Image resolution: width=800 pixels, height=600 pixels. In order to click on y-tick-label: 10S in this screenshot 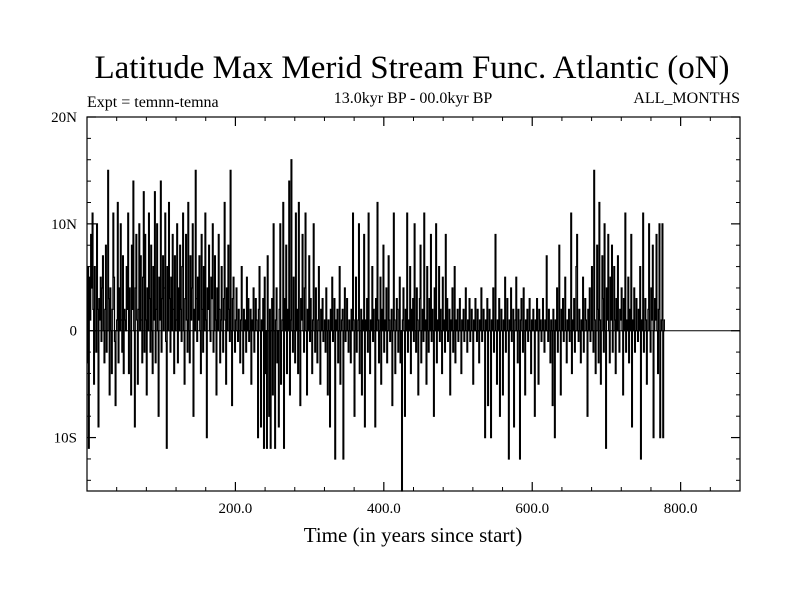, I will do `click(65, 439)`.